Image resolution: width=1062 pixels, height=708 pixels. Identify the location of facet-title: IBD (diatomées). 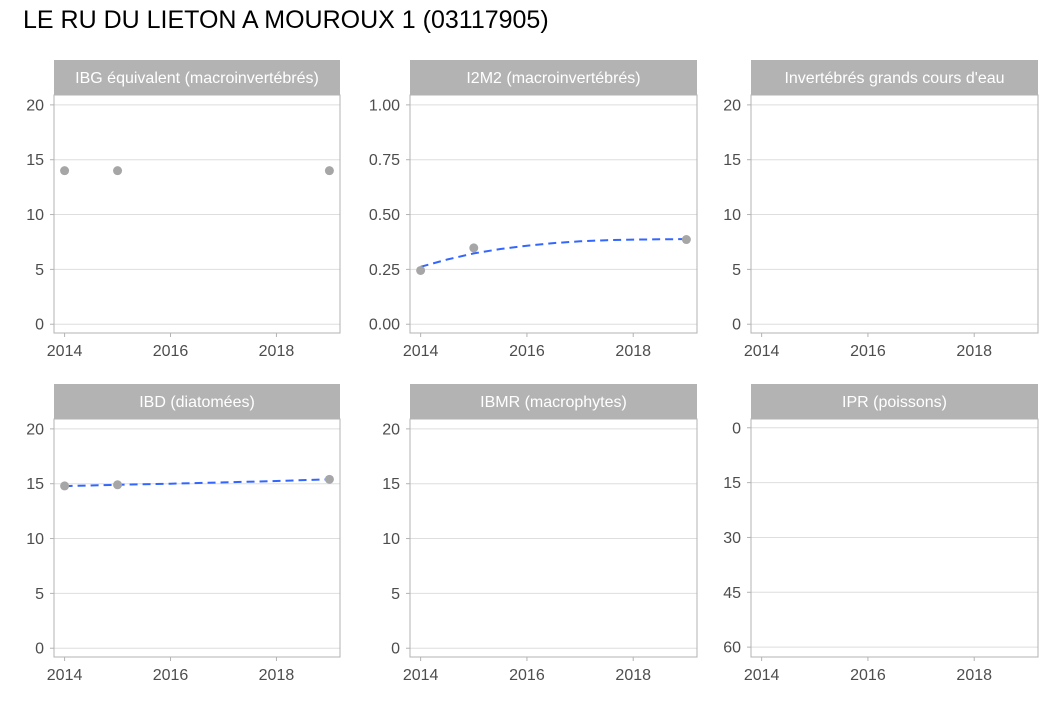
(197, 402).